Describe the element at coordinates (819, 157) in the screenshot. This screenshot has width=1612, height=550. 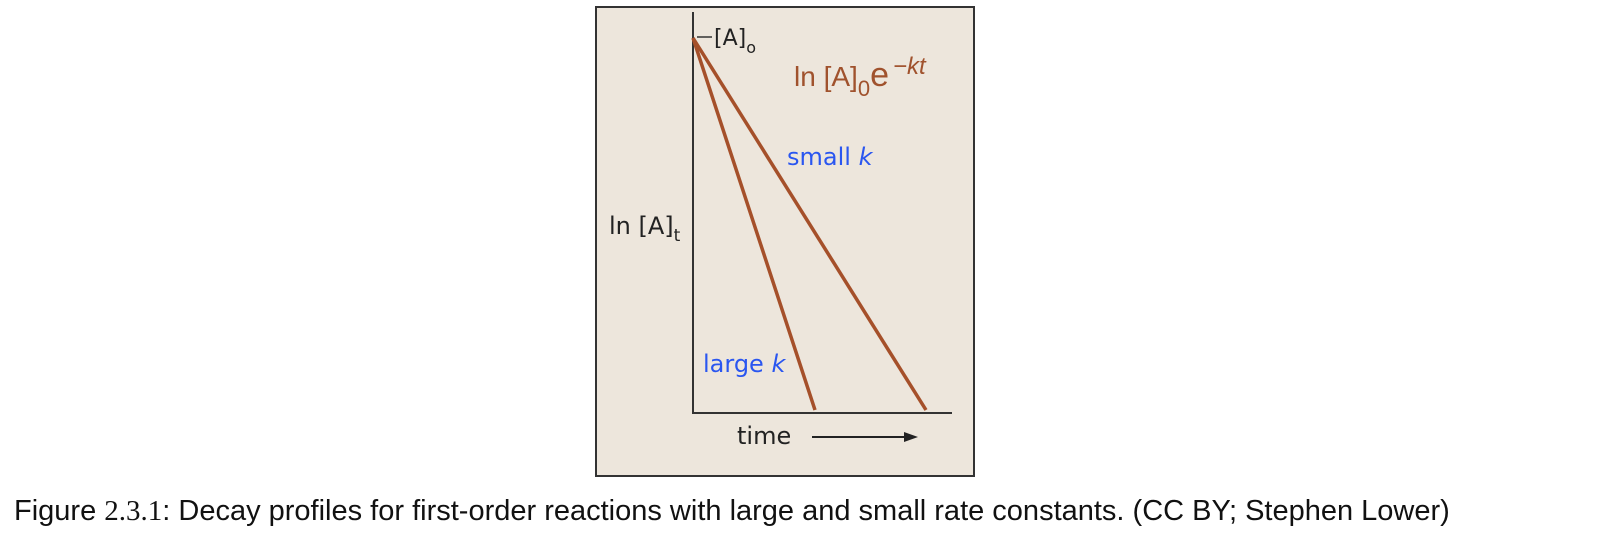
I see `small-k-label-text: small` at that location.